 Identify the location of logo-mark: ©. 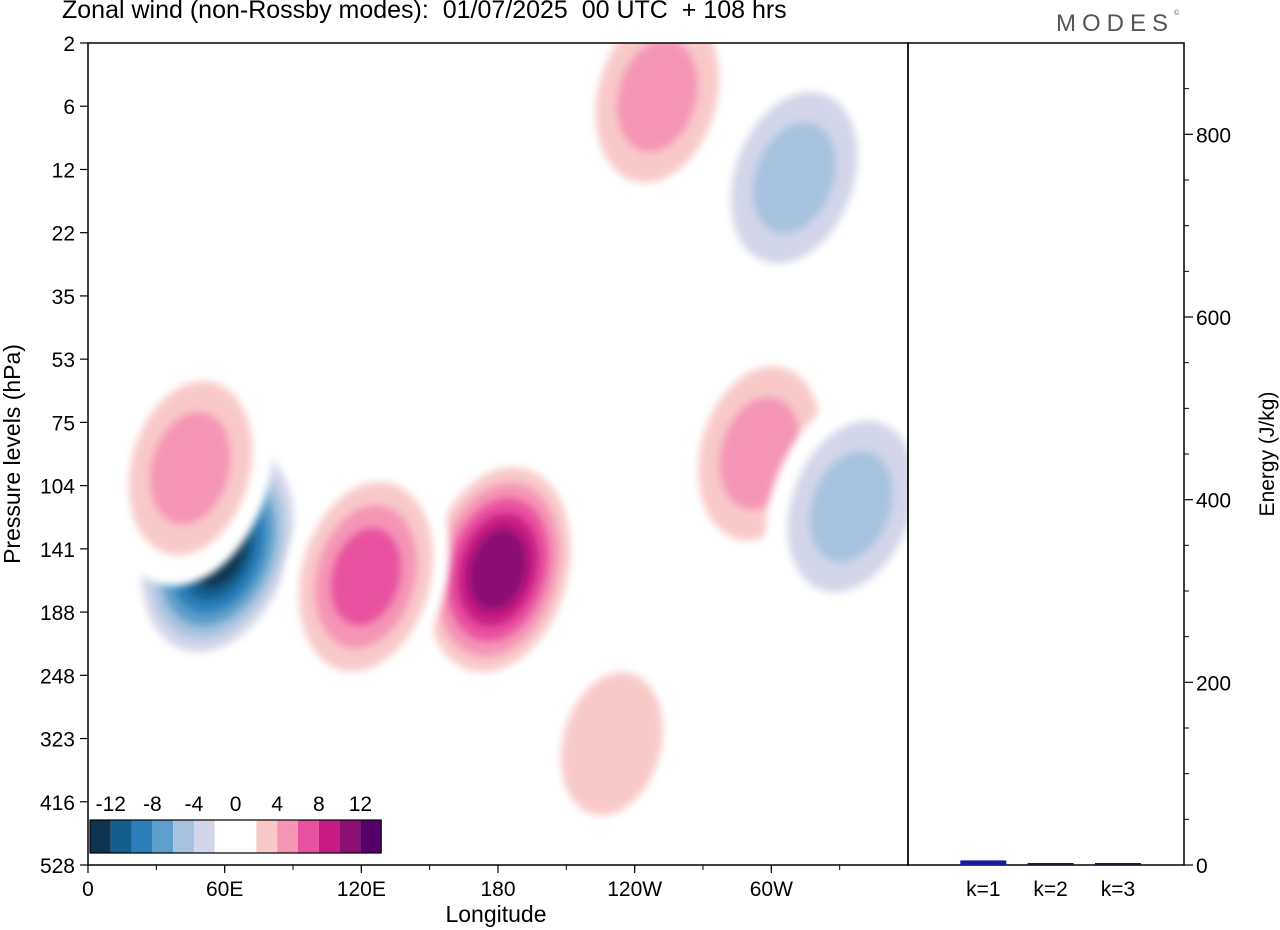
(1177, 13).